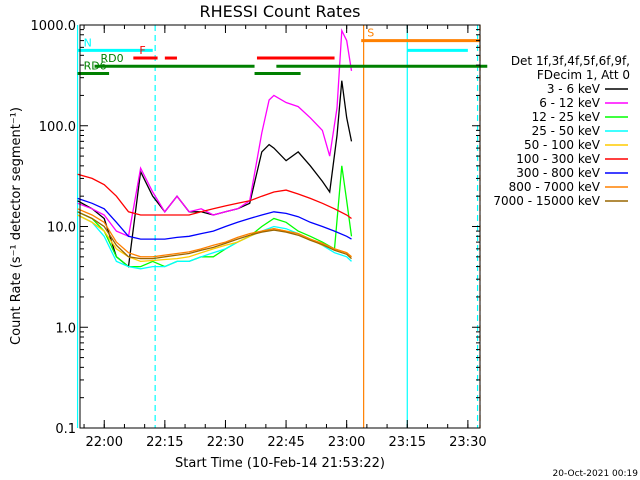  I want to click on y-axis-label: Count Rate (s⁻¹ detector segment⁻¹), so click(16, 226).